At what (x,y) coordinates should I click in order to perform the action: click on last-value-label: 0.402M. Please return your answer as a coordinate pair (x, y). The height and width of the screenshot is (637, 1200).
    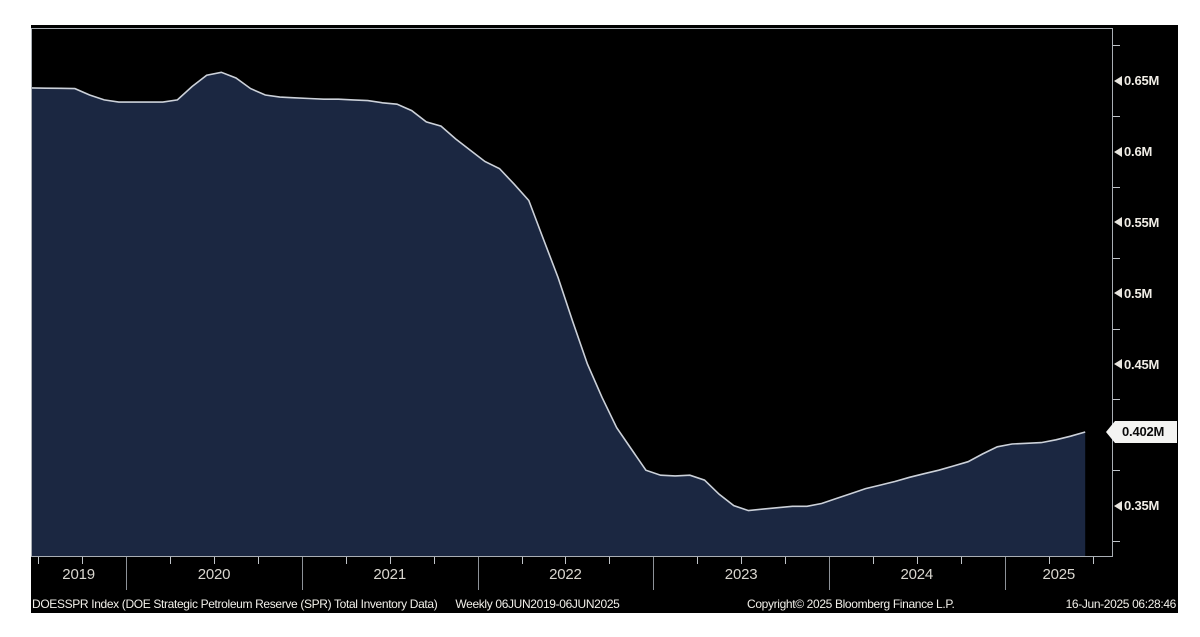
    Looking at the image, I should click on (1143, 432).